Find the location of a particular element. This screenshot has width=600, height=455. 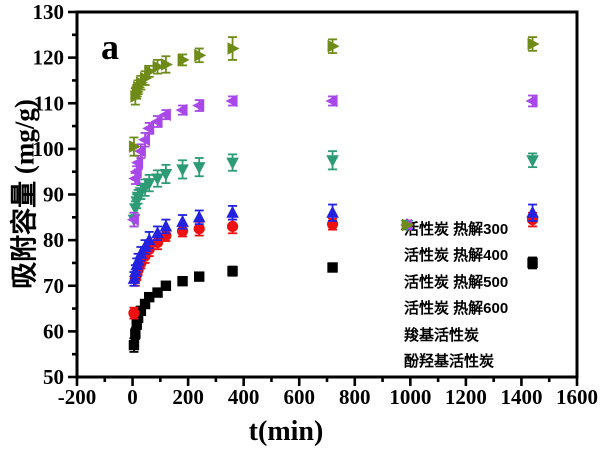

x-tick-label: 800 is located at coordinates (355, 397).